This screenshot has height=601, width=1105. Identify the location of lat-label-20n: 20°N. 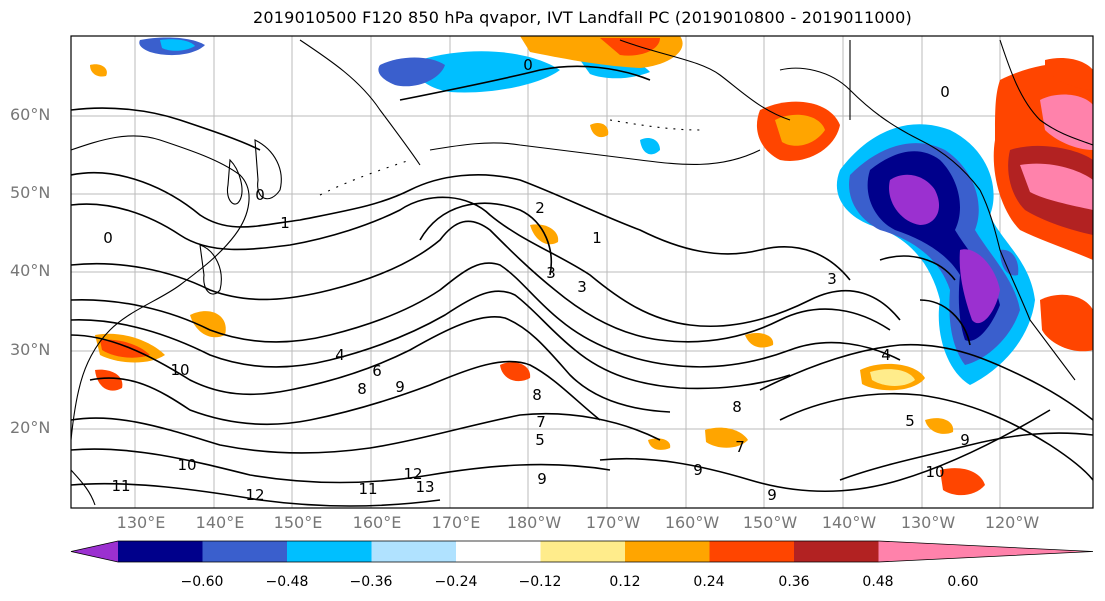
(30, 427).